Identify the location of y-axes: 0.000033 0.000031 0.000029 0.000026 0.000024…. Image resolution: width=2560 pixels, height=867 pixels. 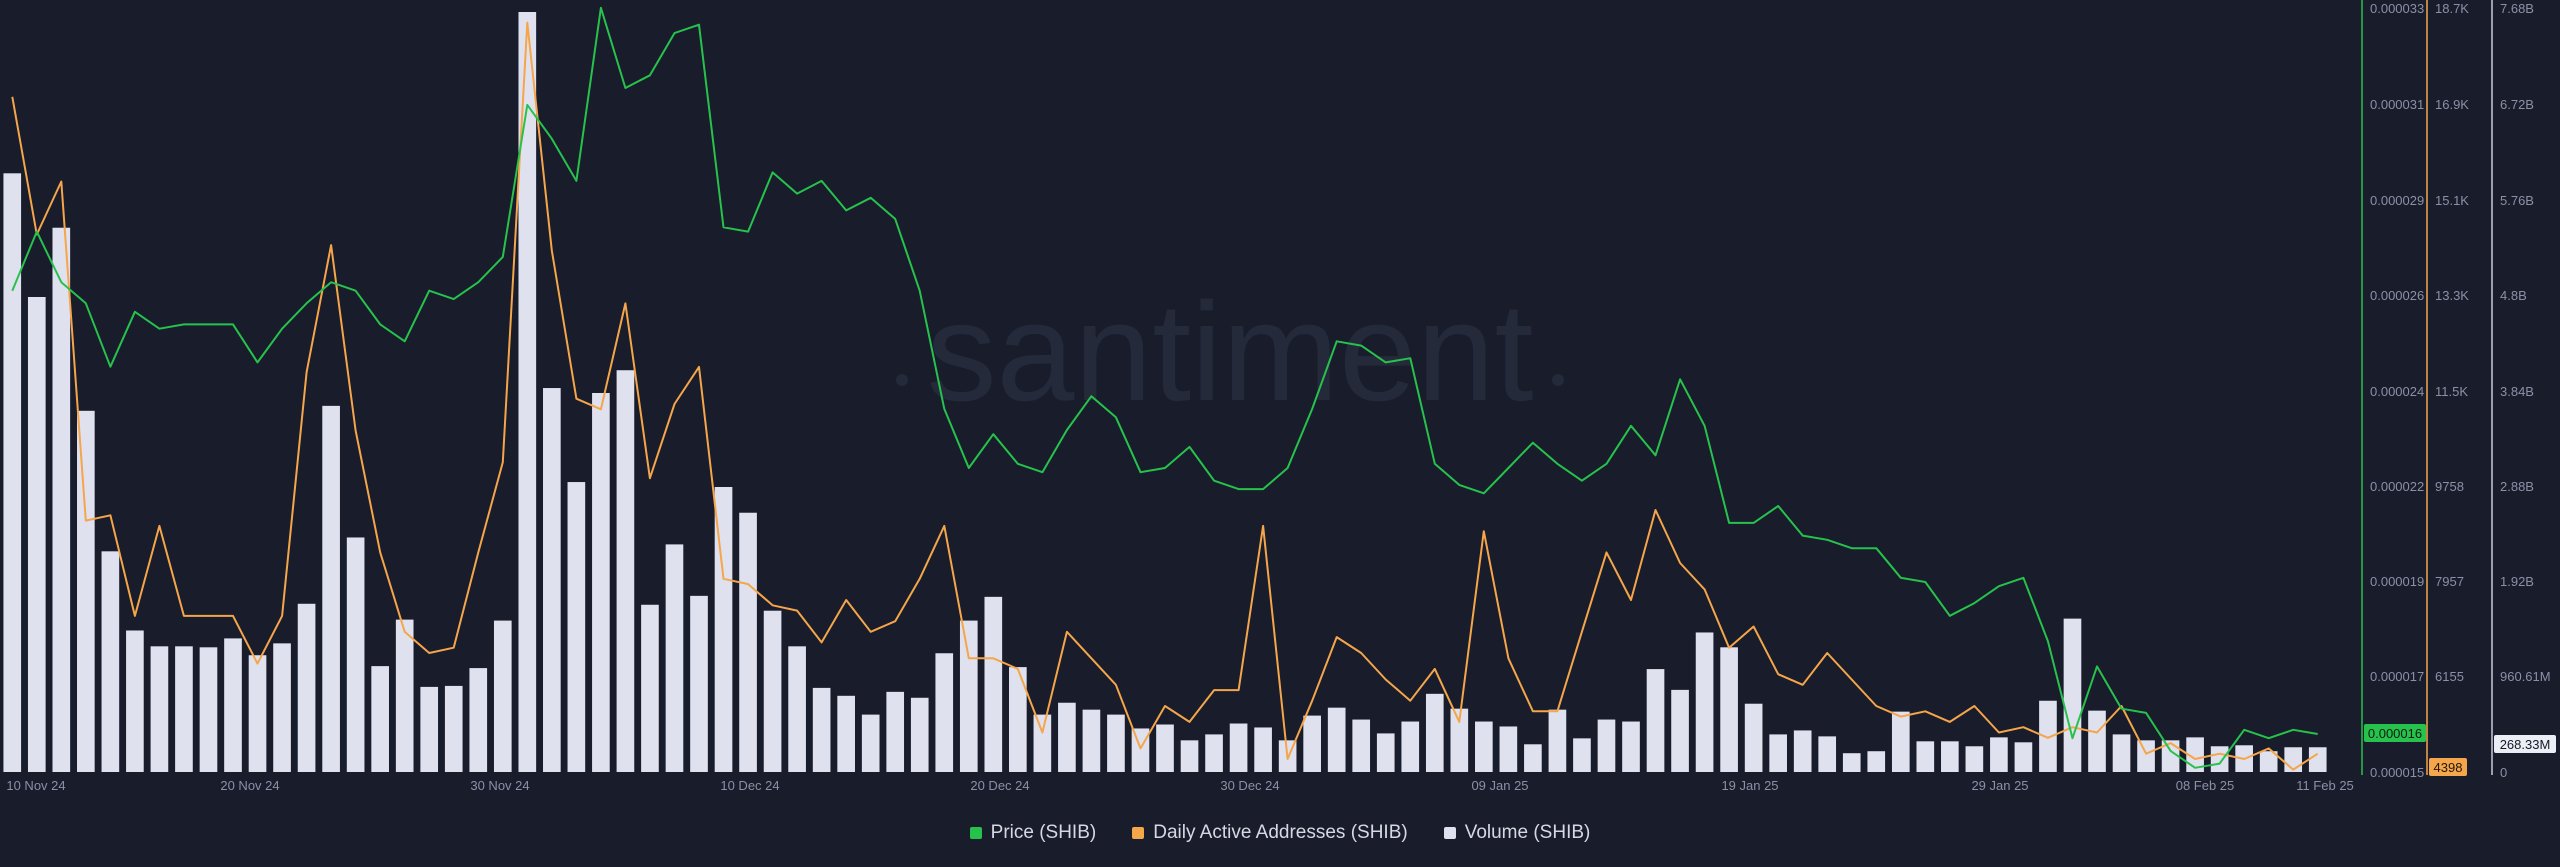
(2458, 390).